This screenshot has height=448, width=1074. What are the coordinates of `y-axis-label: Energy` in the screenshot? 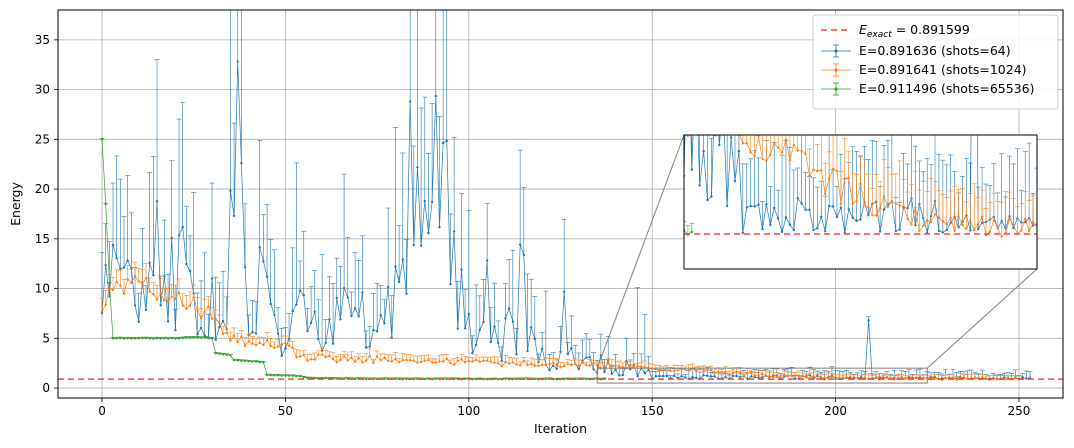 It's located at (15, 204).